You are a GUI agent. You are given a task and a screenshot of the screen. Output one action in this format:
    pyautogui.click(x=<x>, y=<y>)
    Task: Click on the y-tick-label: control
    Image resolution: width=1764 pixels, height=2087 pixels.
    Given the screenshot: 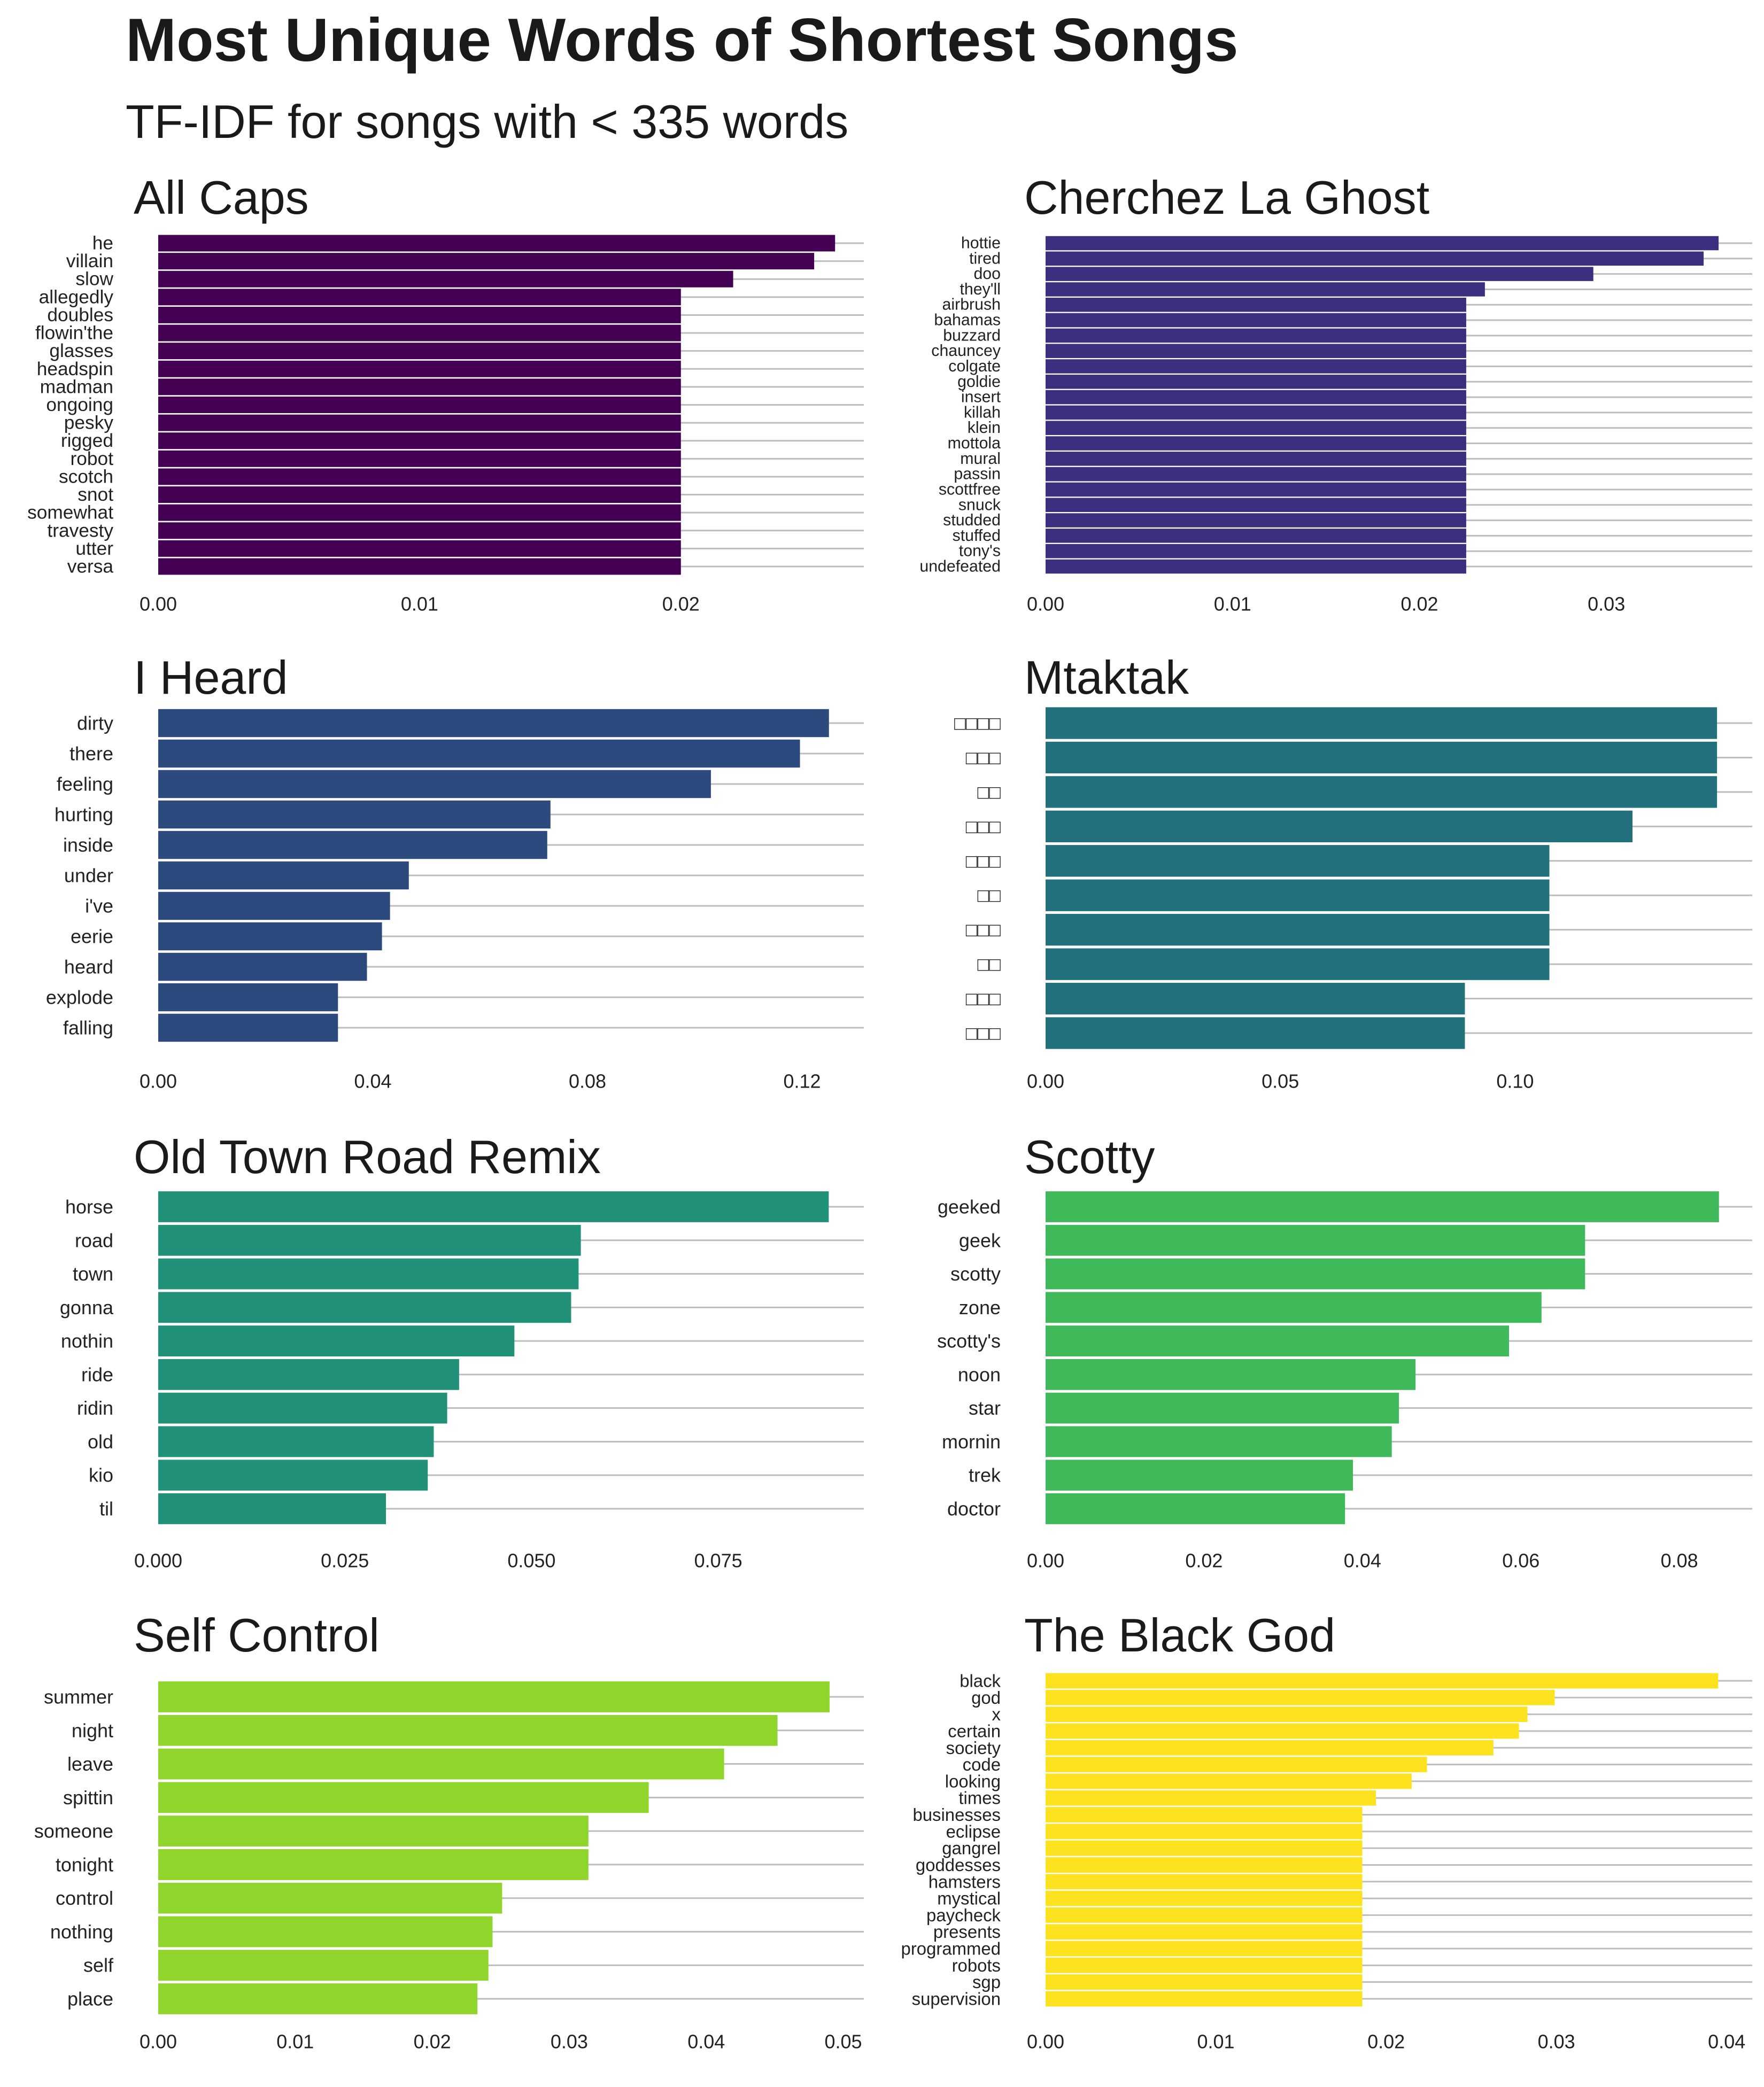 What is the action you would take?
    pyautogui.click(x=84, y=1898)
    